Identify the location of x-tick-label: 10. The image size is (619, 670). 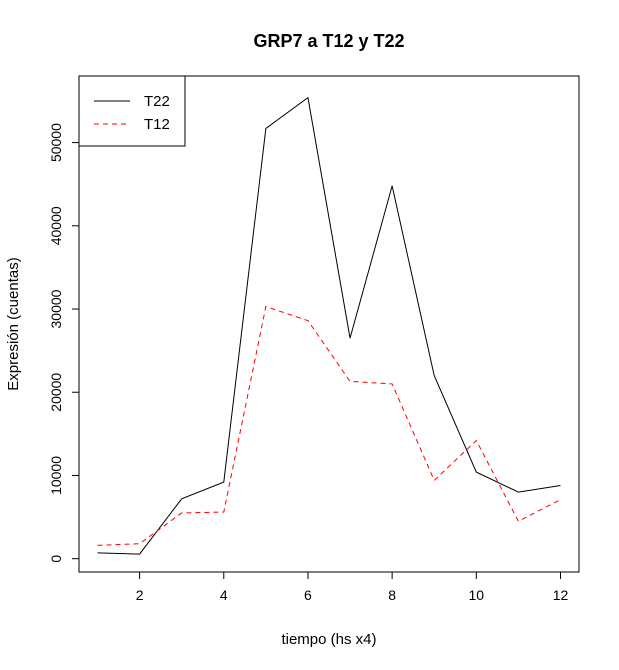
(477, 595).